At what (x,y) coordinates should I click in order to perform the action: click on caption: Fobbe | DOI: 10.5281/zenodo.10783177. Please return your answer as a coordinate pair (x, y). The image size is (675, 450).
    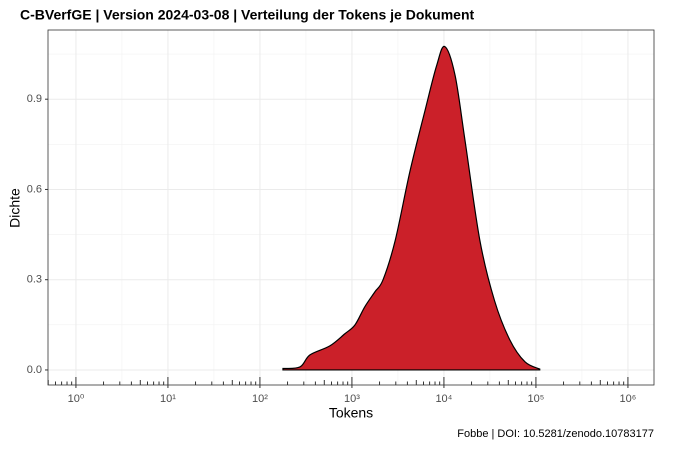
    Looking at the image, I should click on (555, 434).